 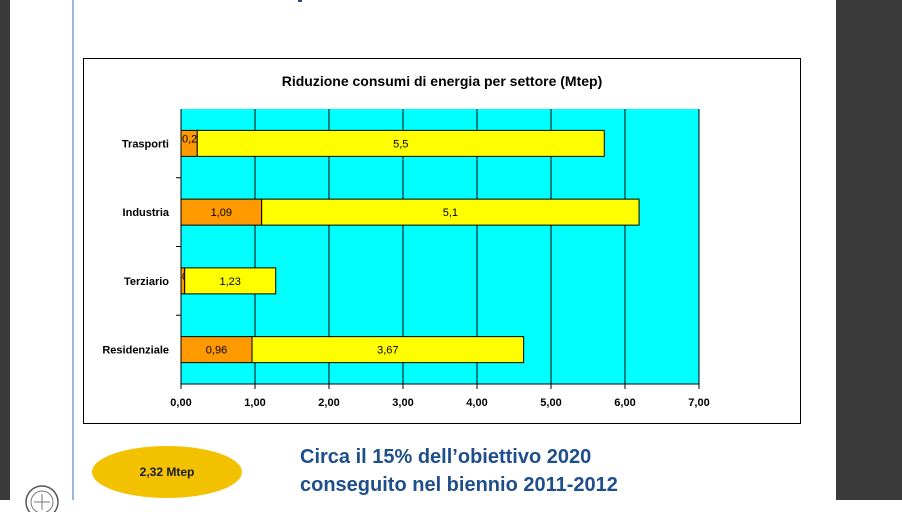 I want to click on data-label: 5,5, so click(x=400, y=144).